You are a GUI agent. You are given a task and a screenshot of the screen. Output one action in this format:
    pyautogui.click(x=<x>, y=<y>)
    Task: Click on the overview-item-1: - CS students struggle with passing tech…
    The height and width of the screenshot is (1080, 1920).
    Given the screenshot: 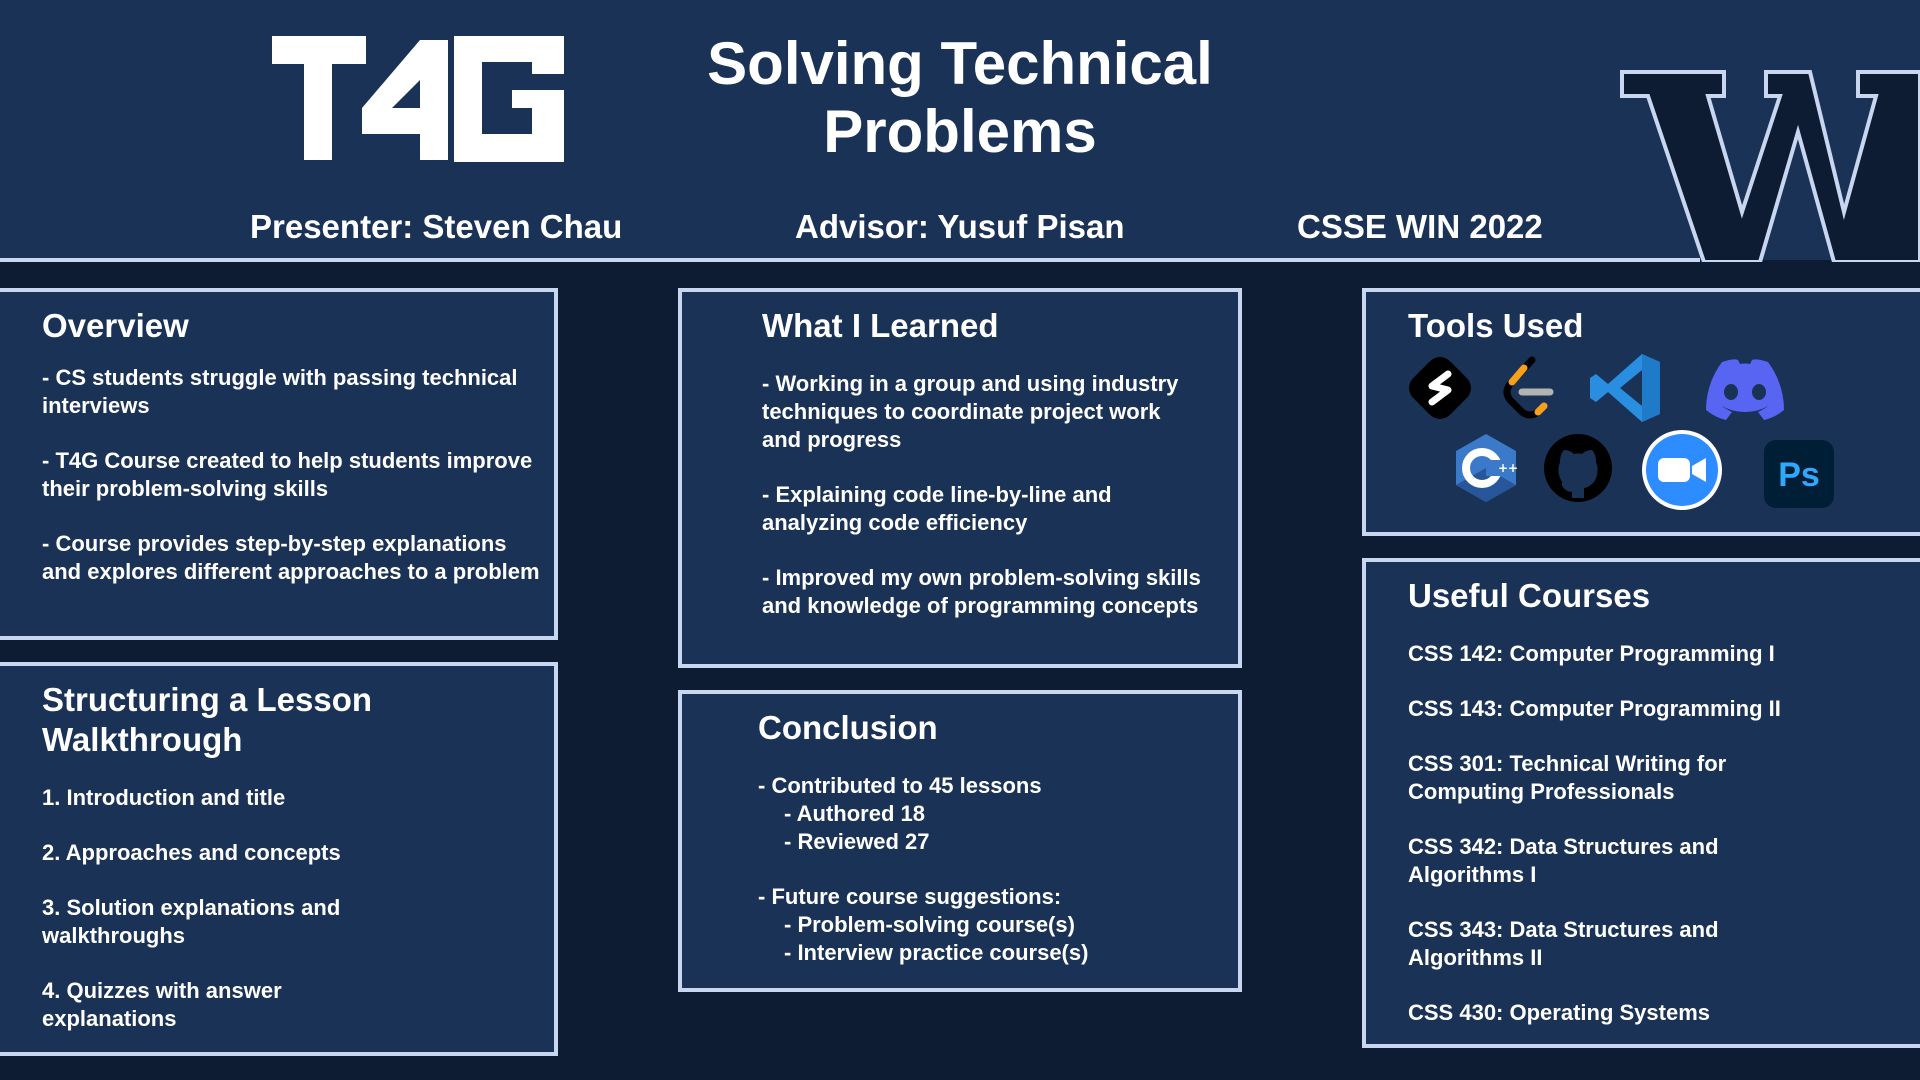 What is the action you would take?
    pyautogui.click(x=280, y=391)
    